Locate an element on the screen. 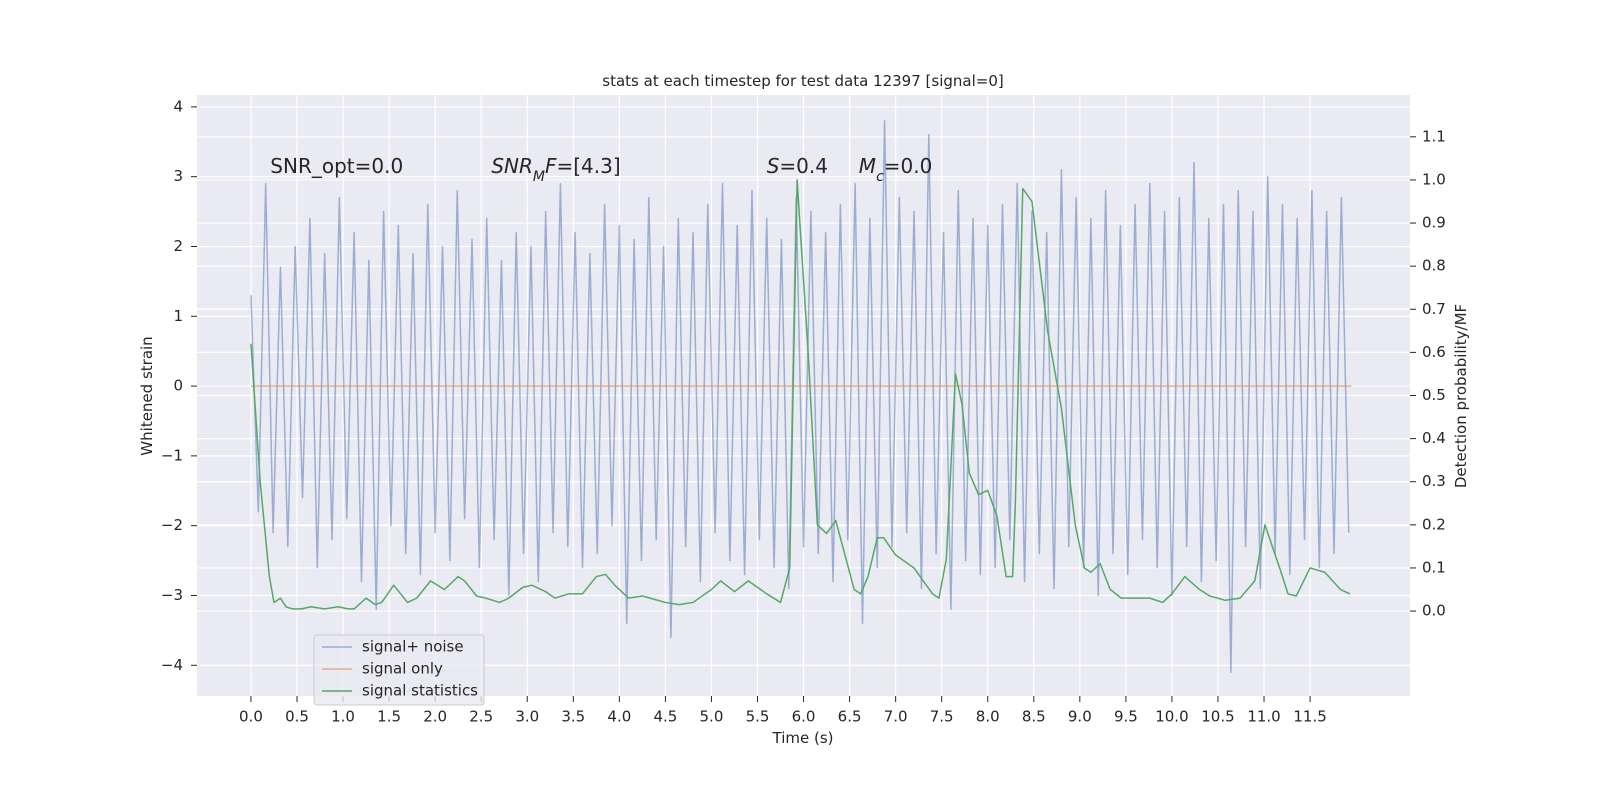  annotation: SNRMF=[4.3] is located at coordinates (555, 169).